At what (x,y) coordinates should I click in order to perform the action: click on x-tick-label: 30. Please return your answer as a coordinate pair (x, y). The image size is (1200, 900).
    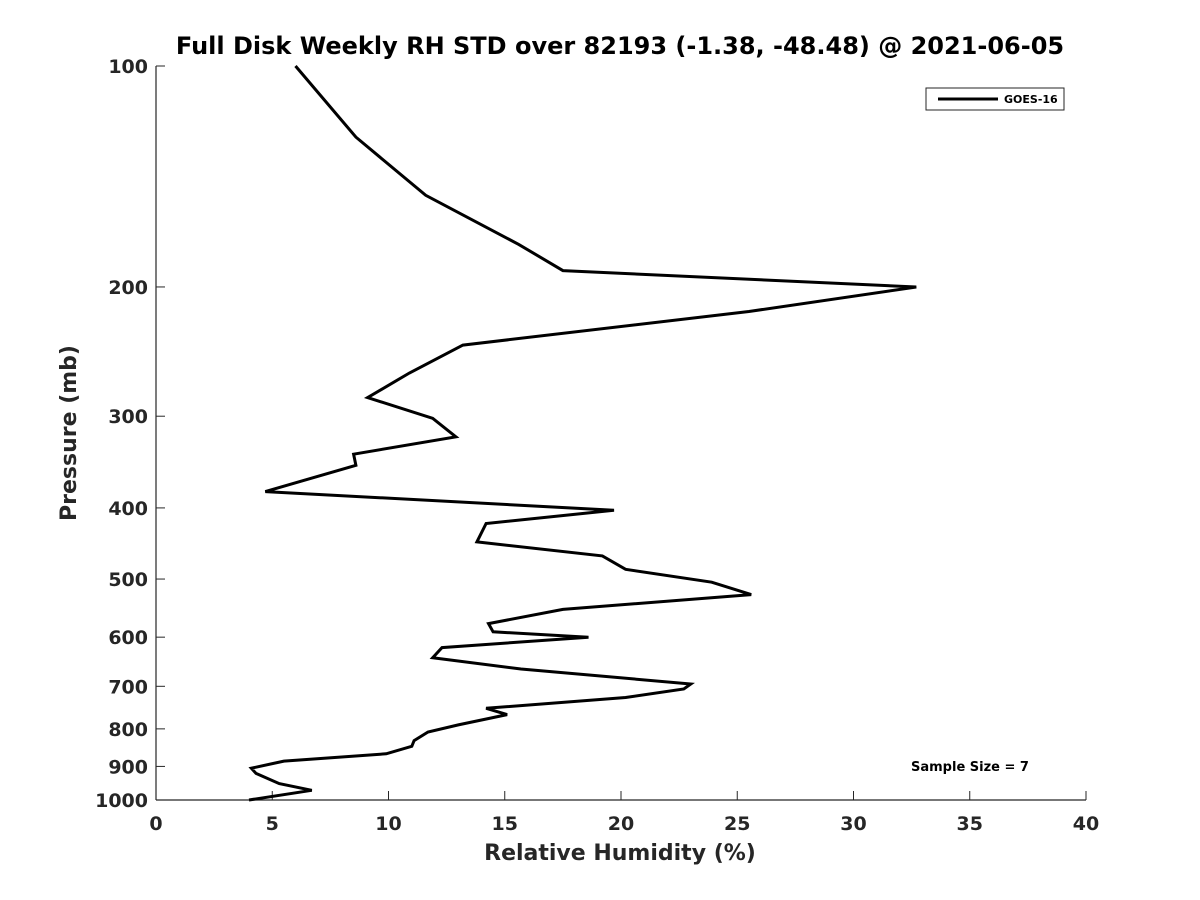
    Looking at the image, I should click on (853, 824).